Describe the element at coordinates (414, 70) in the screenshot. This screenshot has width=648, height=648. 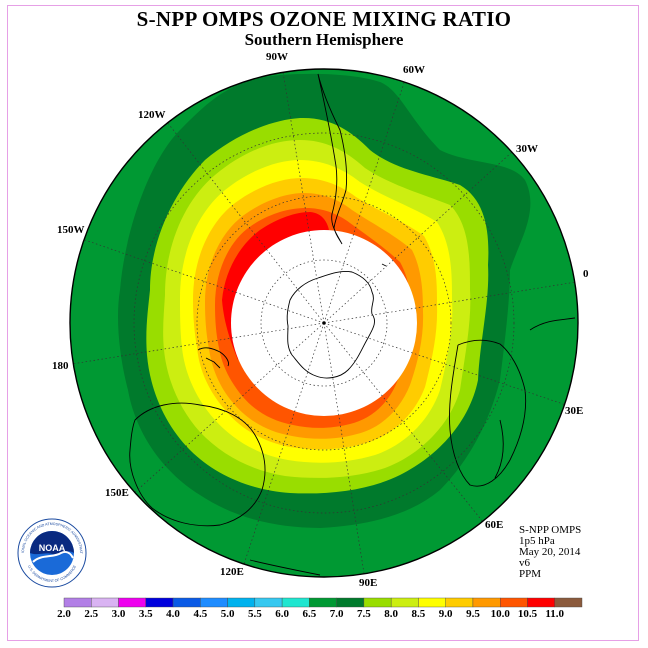
I see `lon-label-60w: 60W` at that location.